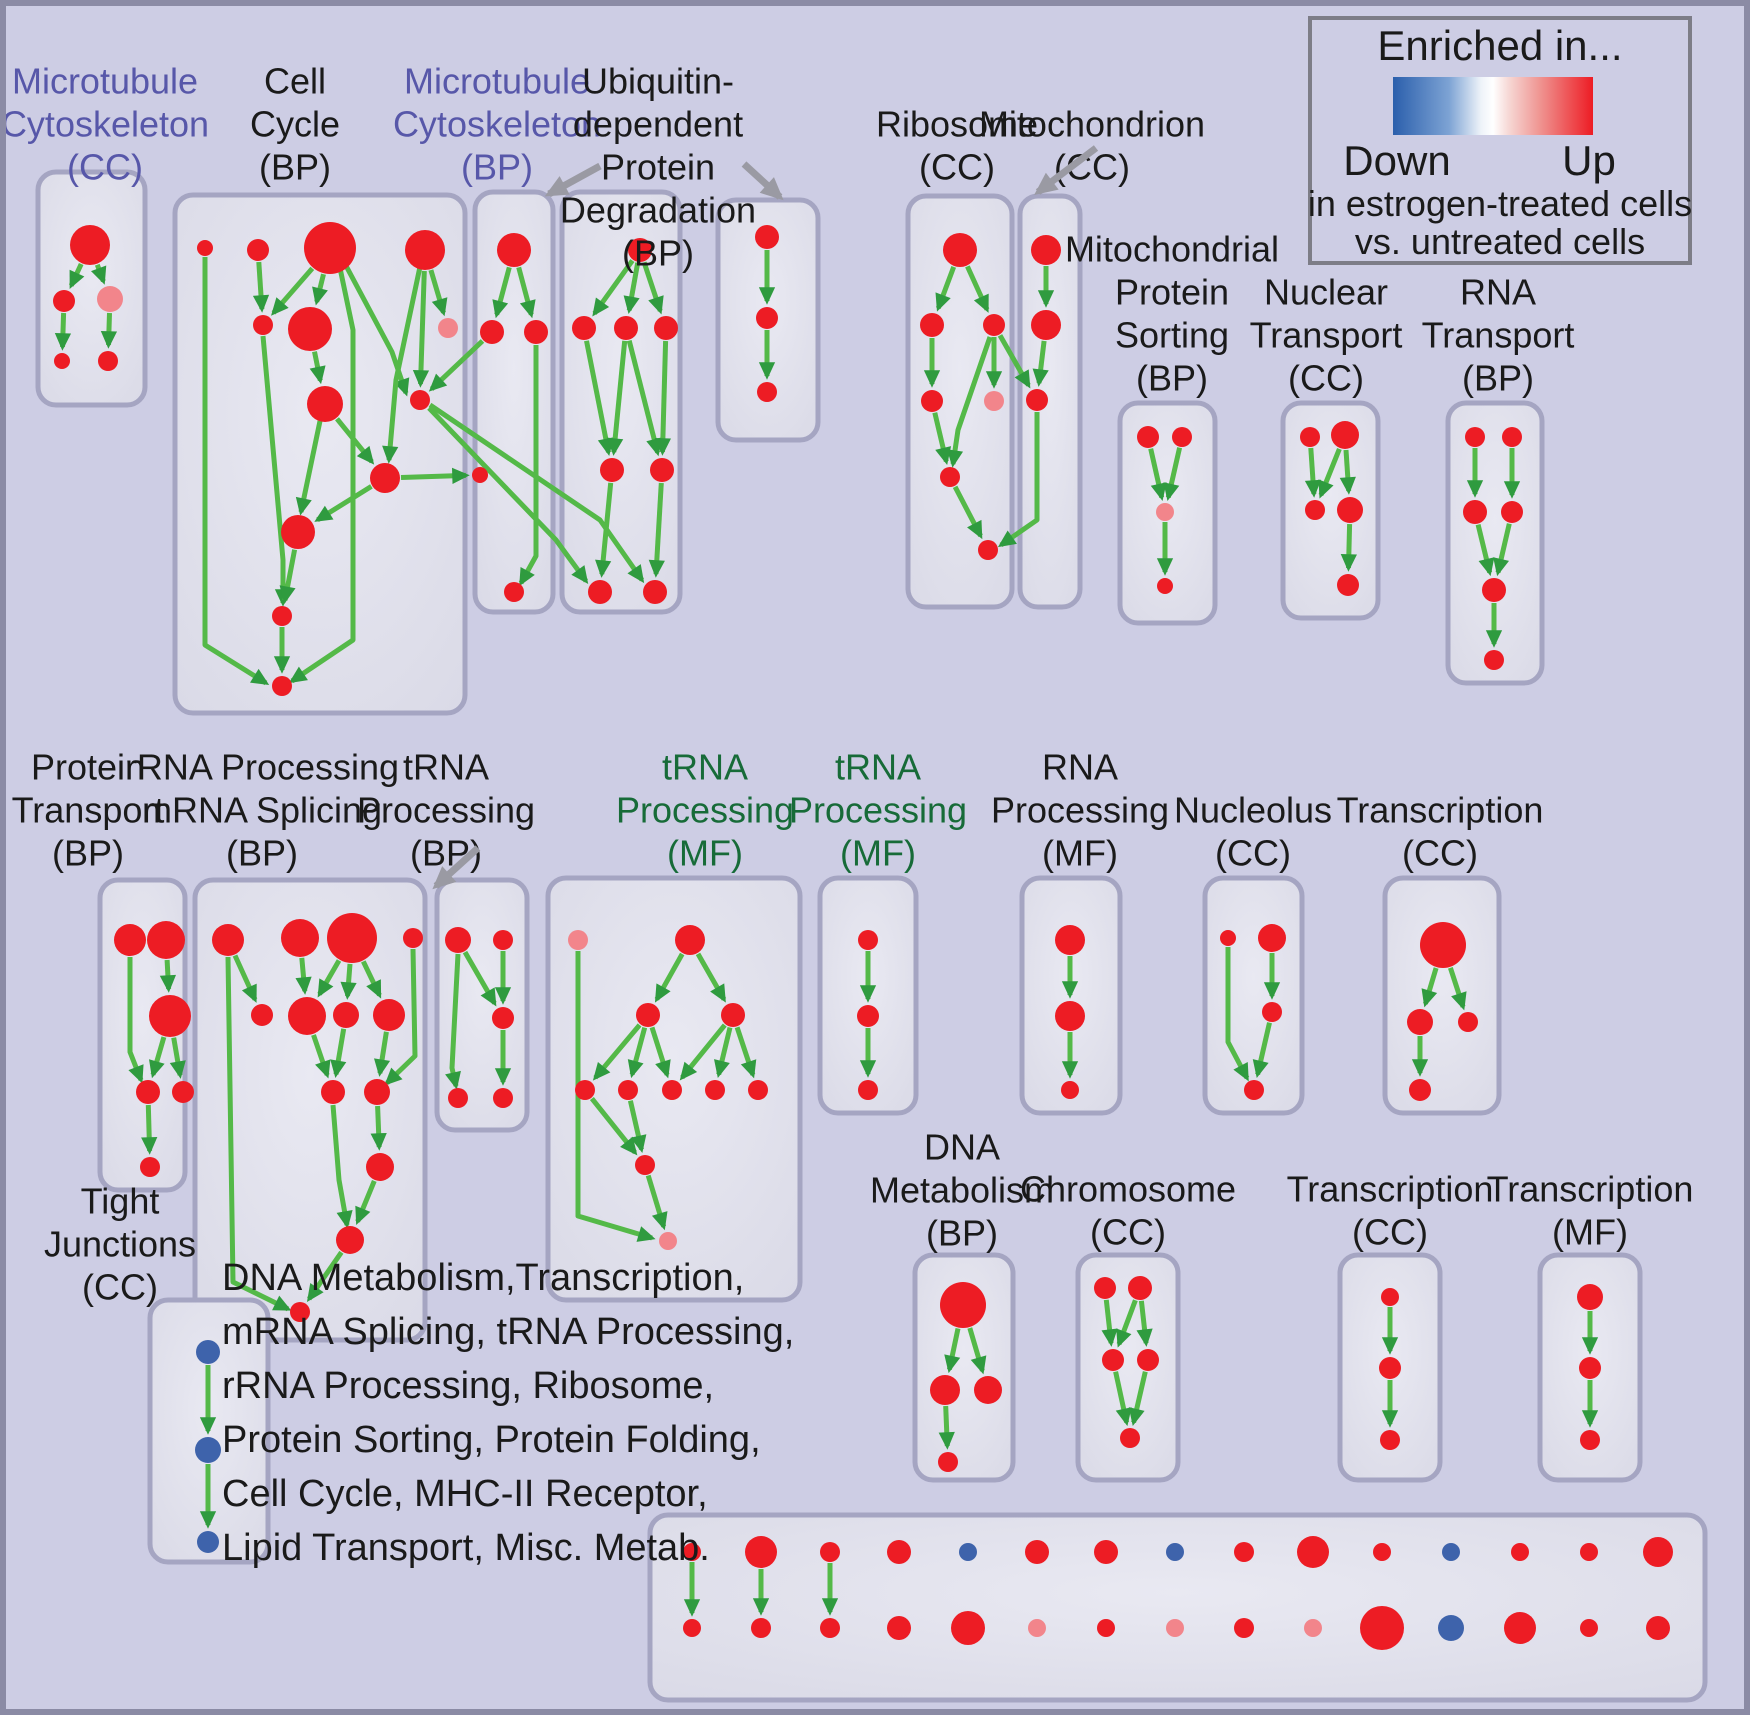  What do you see at coordinates (950, 477) in the screenshot?
I see `go-term-node-rib_m` at bounding box center [950, 477].